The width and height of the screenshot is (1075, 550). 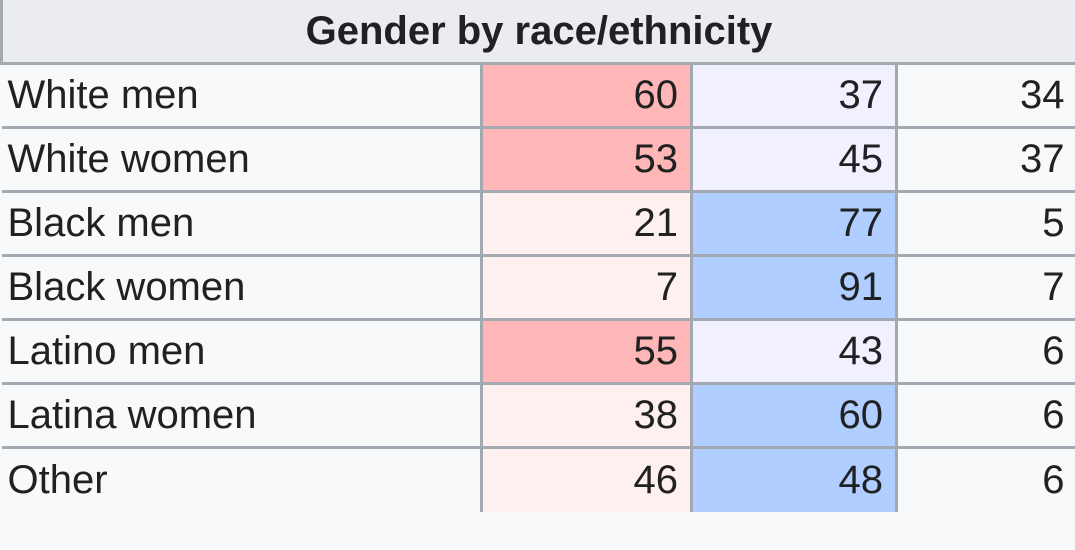 I want to click on row-label: Black men, so click(x=242, y=223).